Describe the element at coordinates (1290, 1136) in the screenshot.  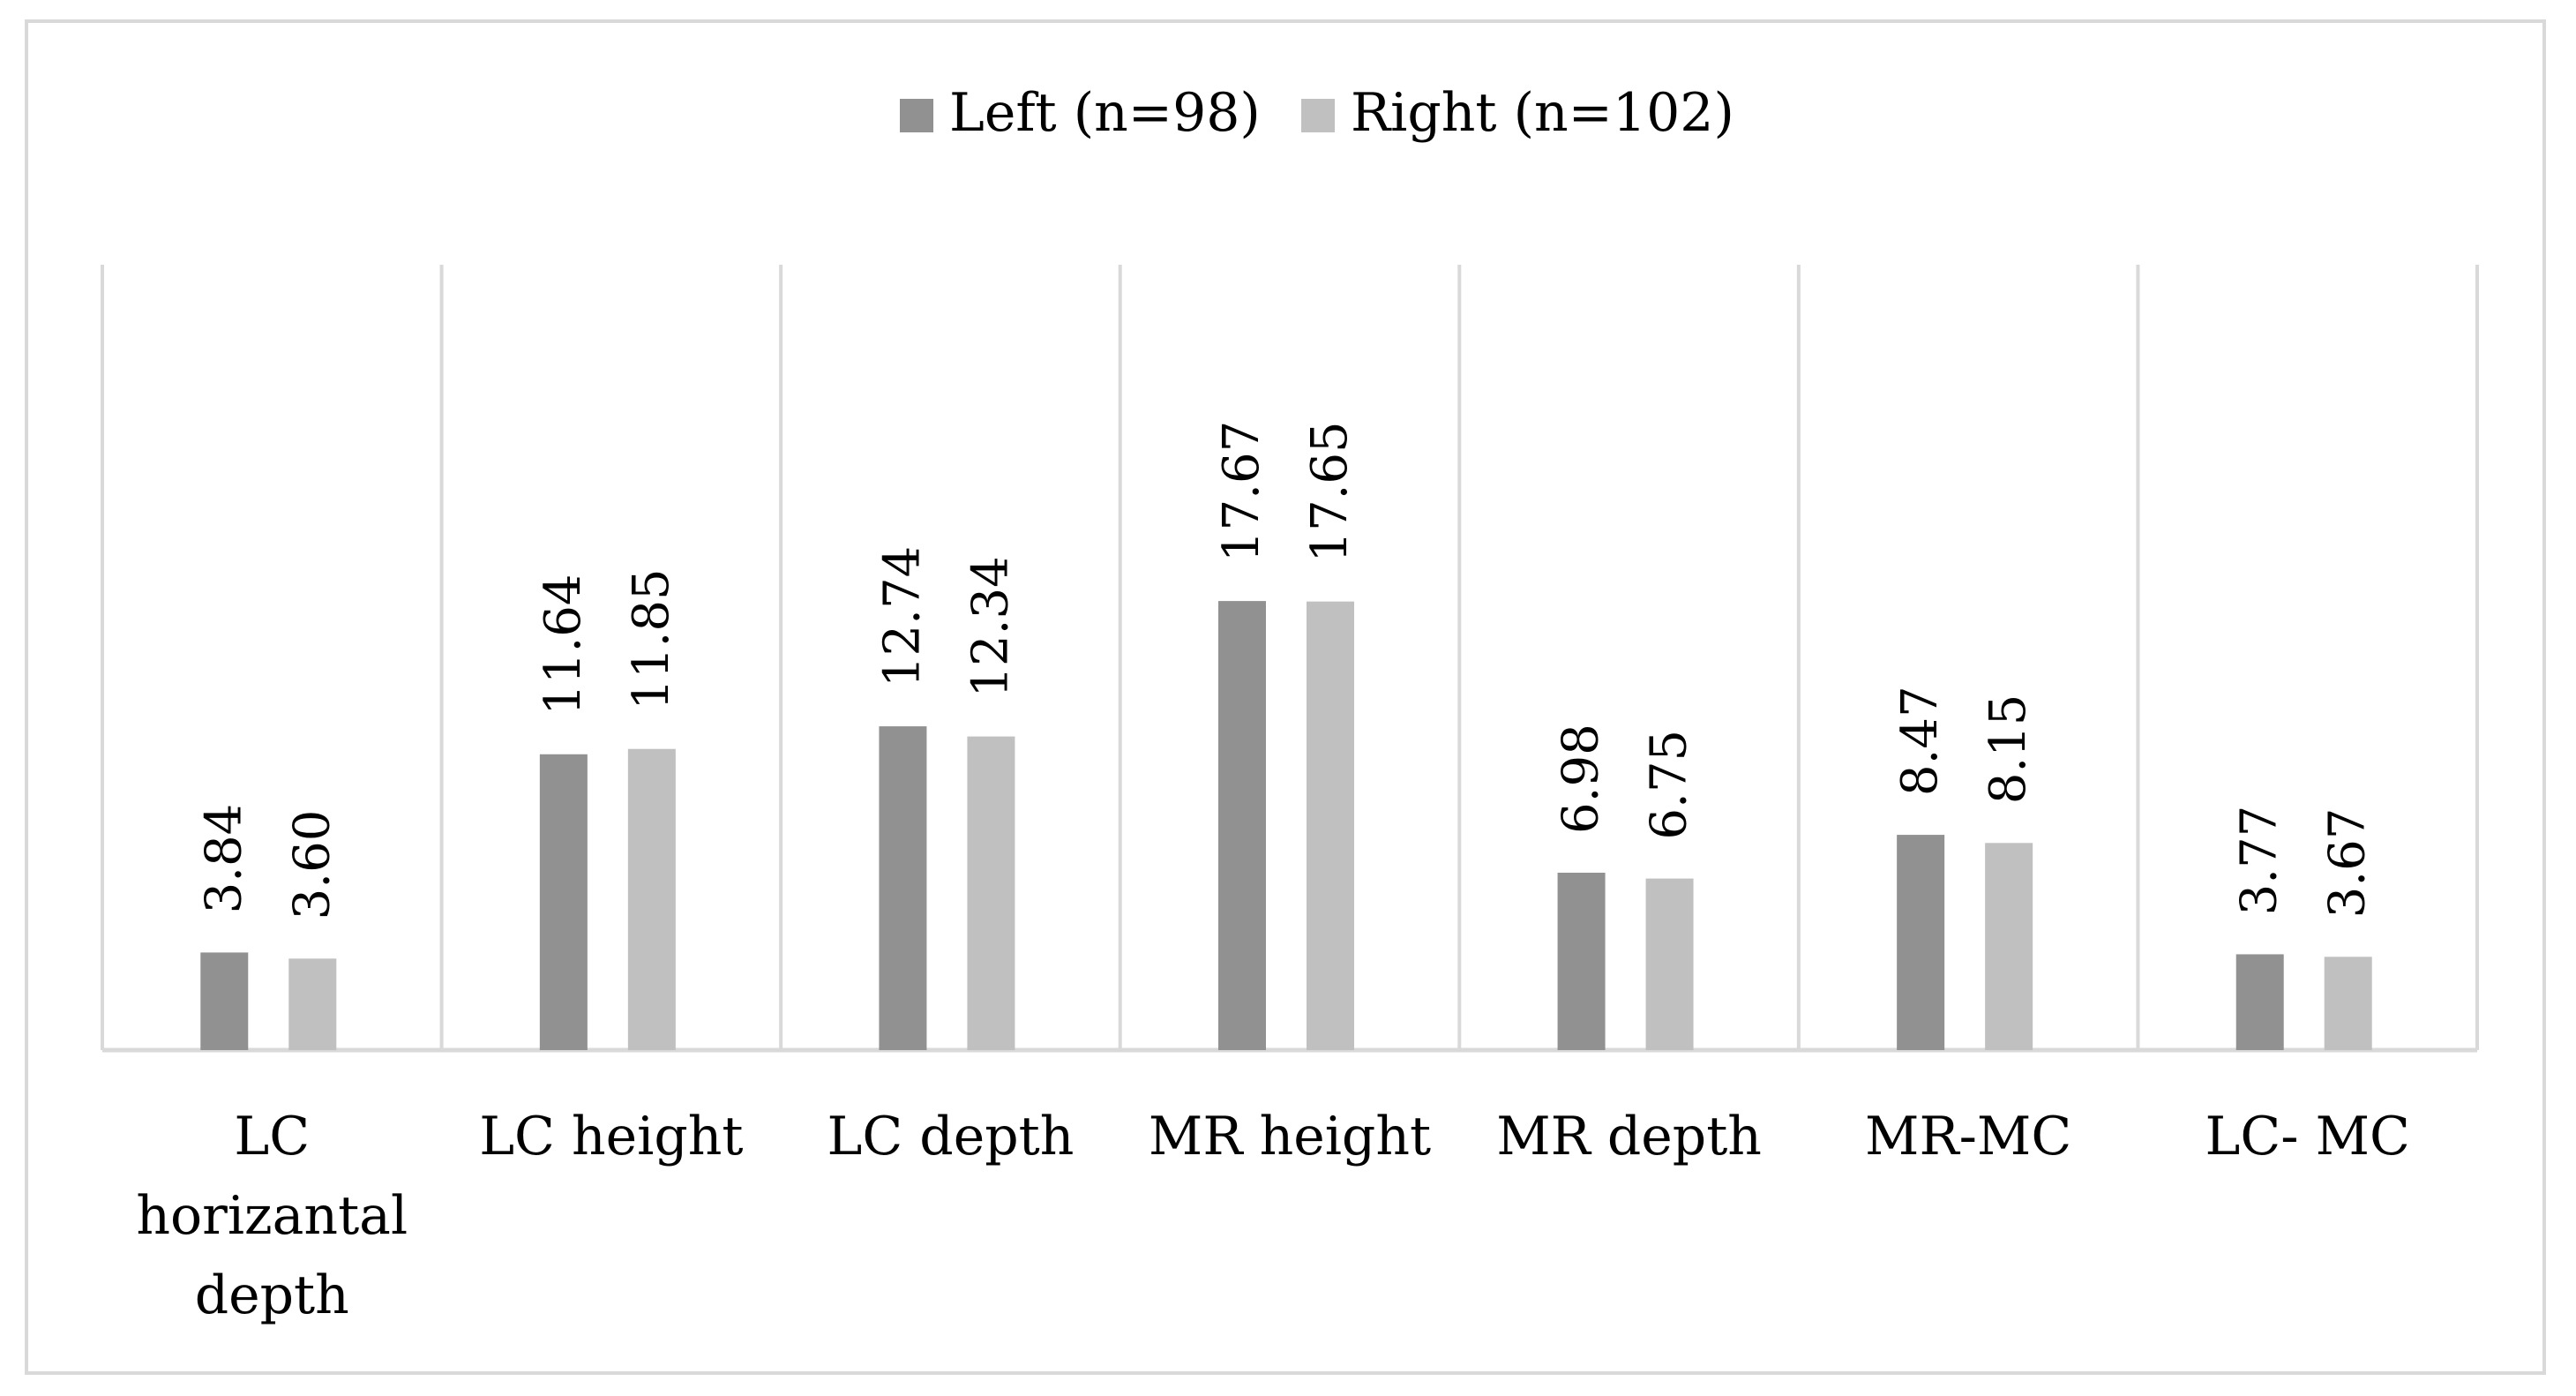
I see `category-label: MR height` at that location.